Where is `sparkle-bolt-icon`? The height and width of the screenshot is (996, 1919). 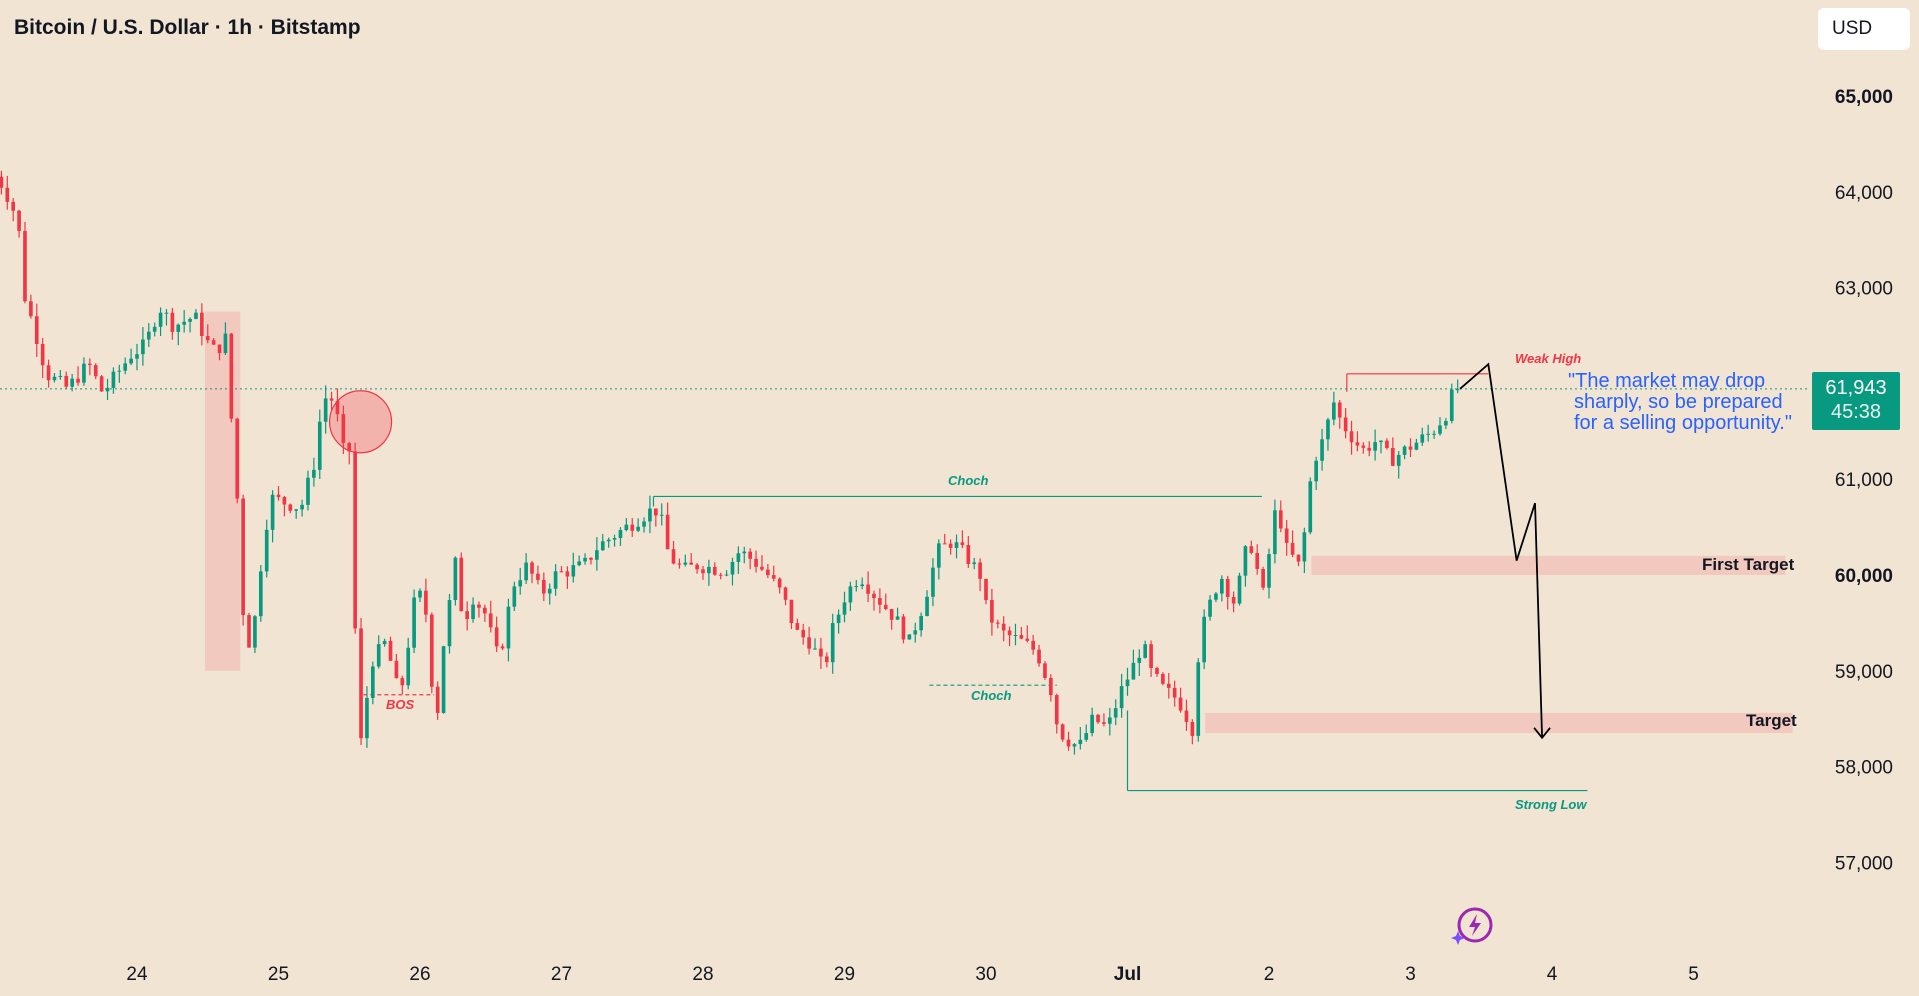 sparkle-bolt-icon is located at coordinates (1475, 926).